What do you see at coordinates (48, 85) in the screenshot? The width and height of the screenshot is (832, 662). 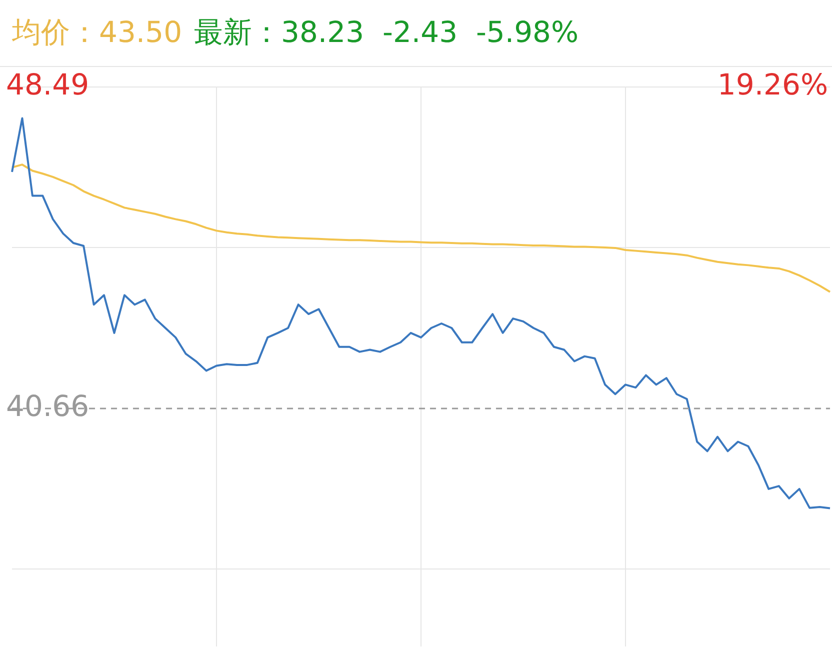 I see `y-tick-label: 48.49` at bounding box center [48, 85].